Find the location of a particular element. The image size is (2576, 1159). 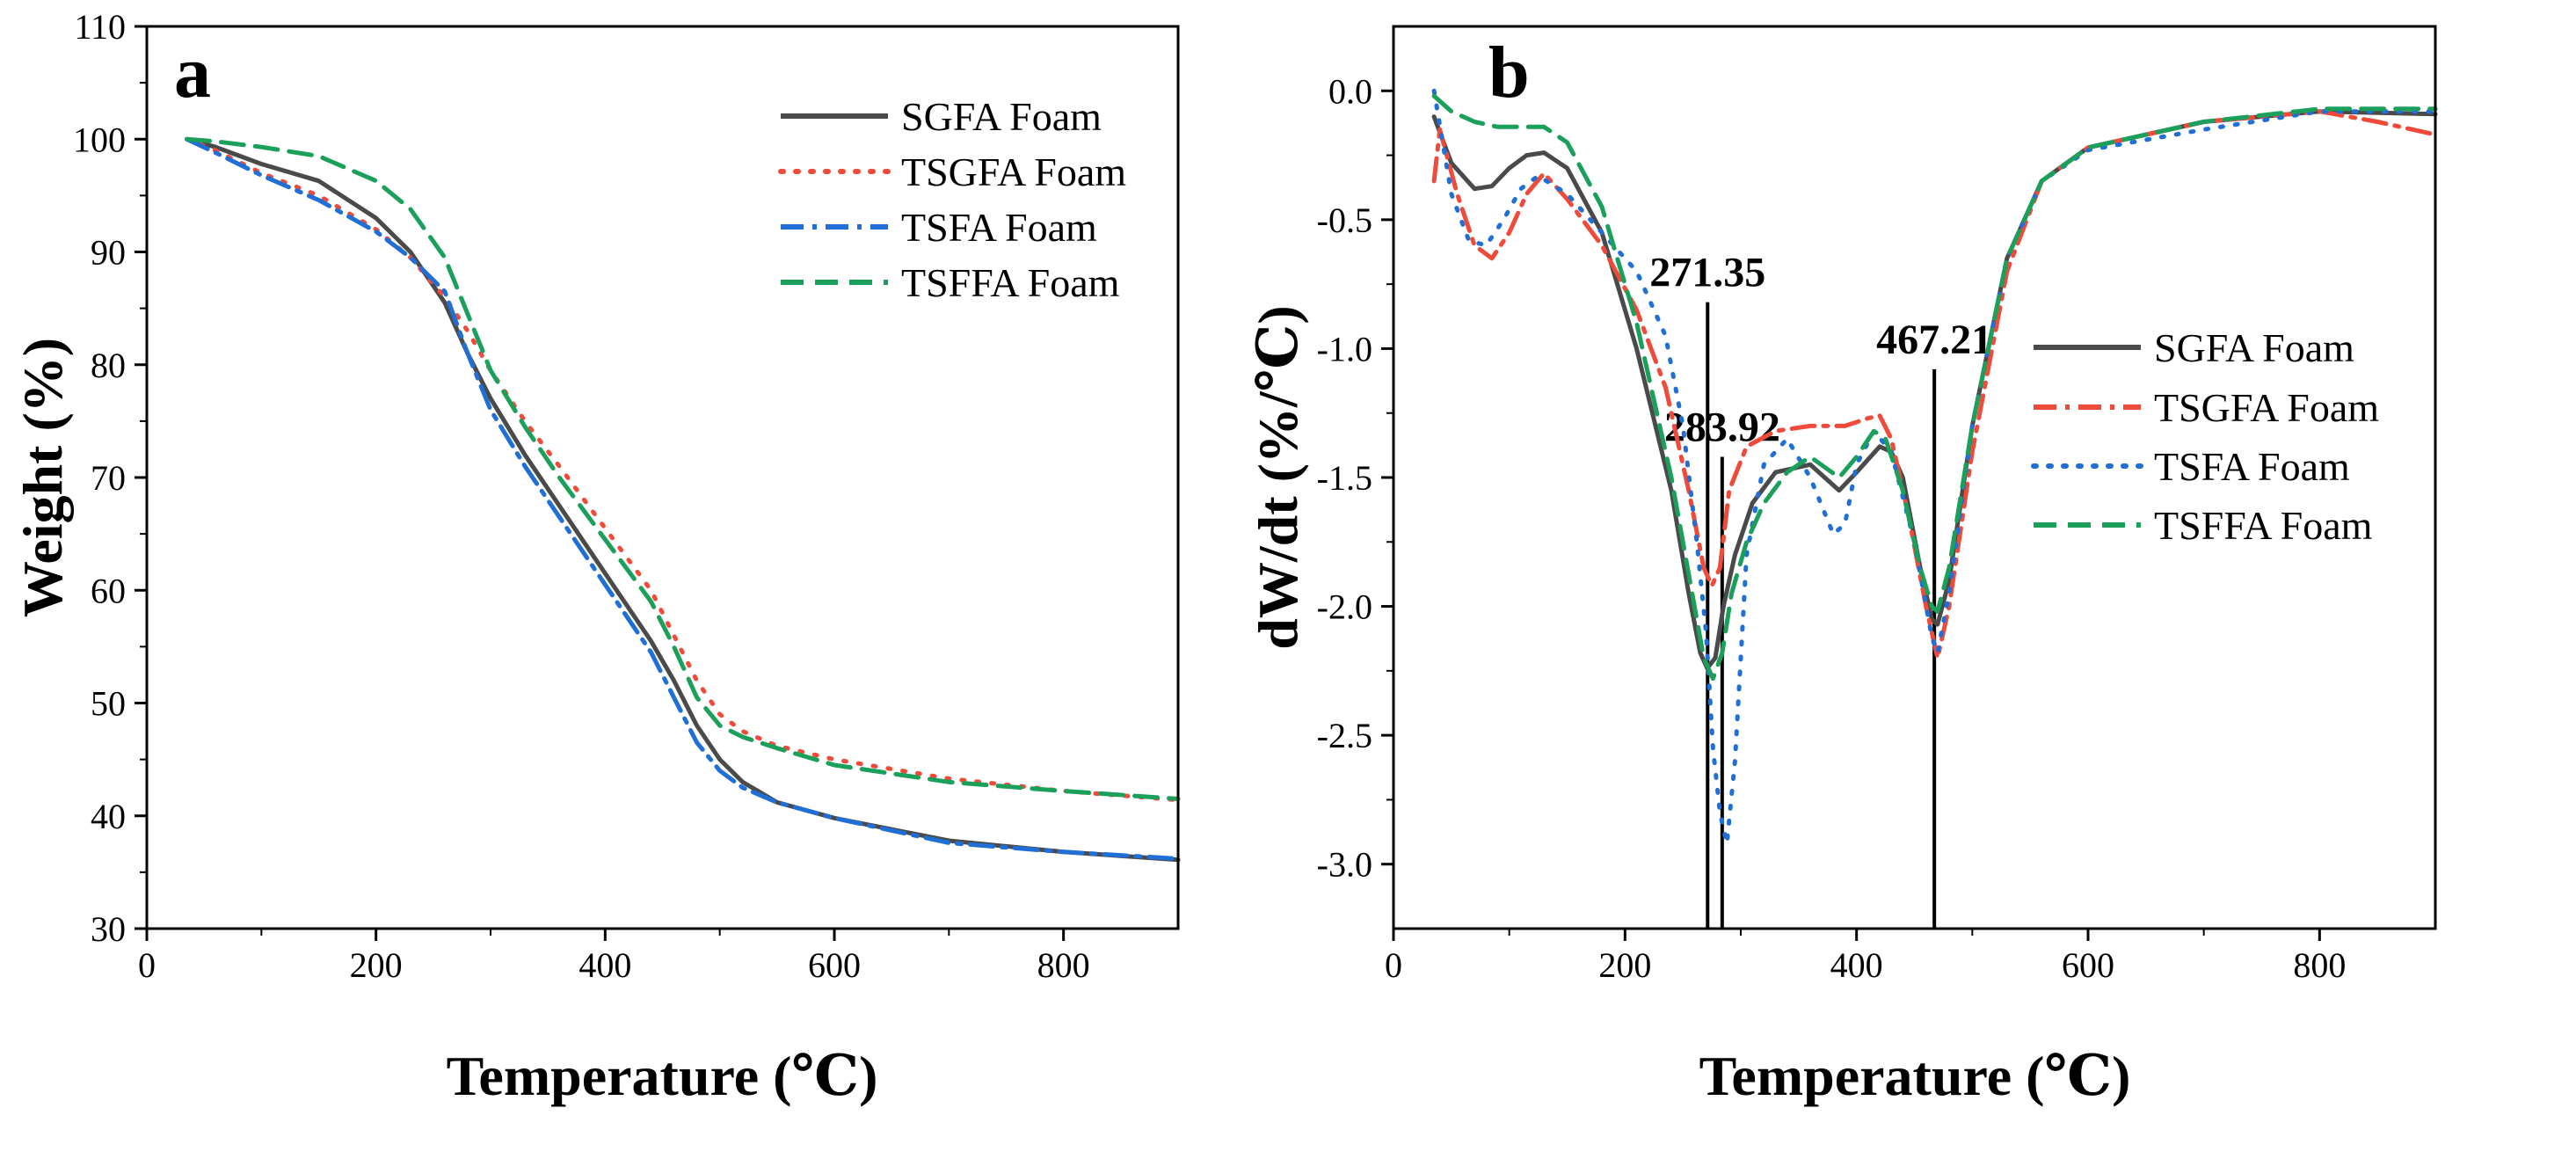

panel-a-letter: a is located at coordinates (192, 73).